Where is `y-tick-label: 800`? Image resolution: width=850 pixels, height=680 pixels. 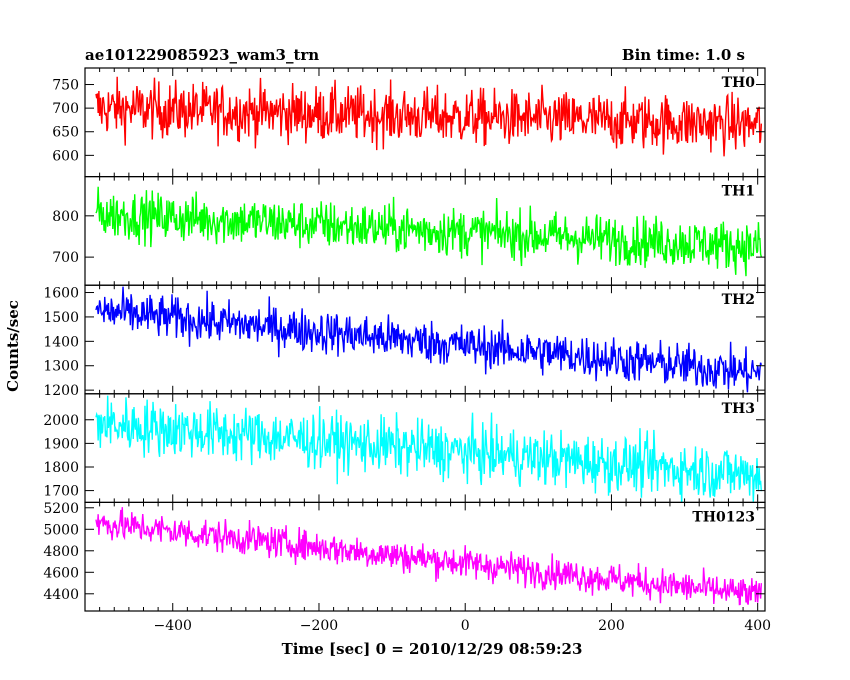 y-tick-label: 800 is located at coordinates (65, 217).